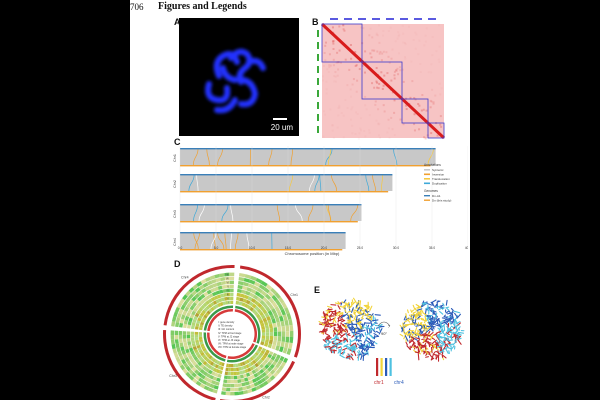 The image size is (600, 400). Describe the element at coordinates (239, 77) in the screenshot. I see `panel-a-micrograph: 20 um` at that location.